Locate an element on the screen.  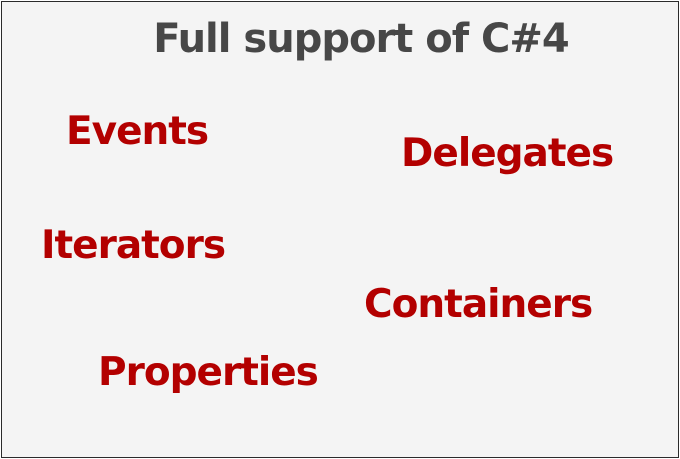
feature-properties: Properties is located at coordinates (208, 372).